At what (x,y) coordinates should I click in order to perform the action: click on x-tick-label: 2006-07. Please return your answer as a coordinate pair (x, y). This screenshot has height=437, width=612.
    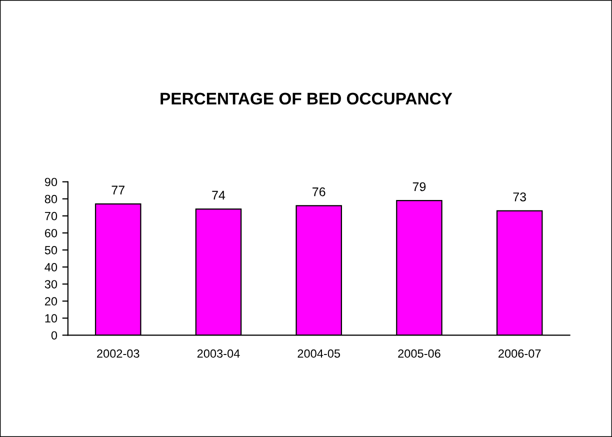
    Looking at the image, I should click on (519, 353).